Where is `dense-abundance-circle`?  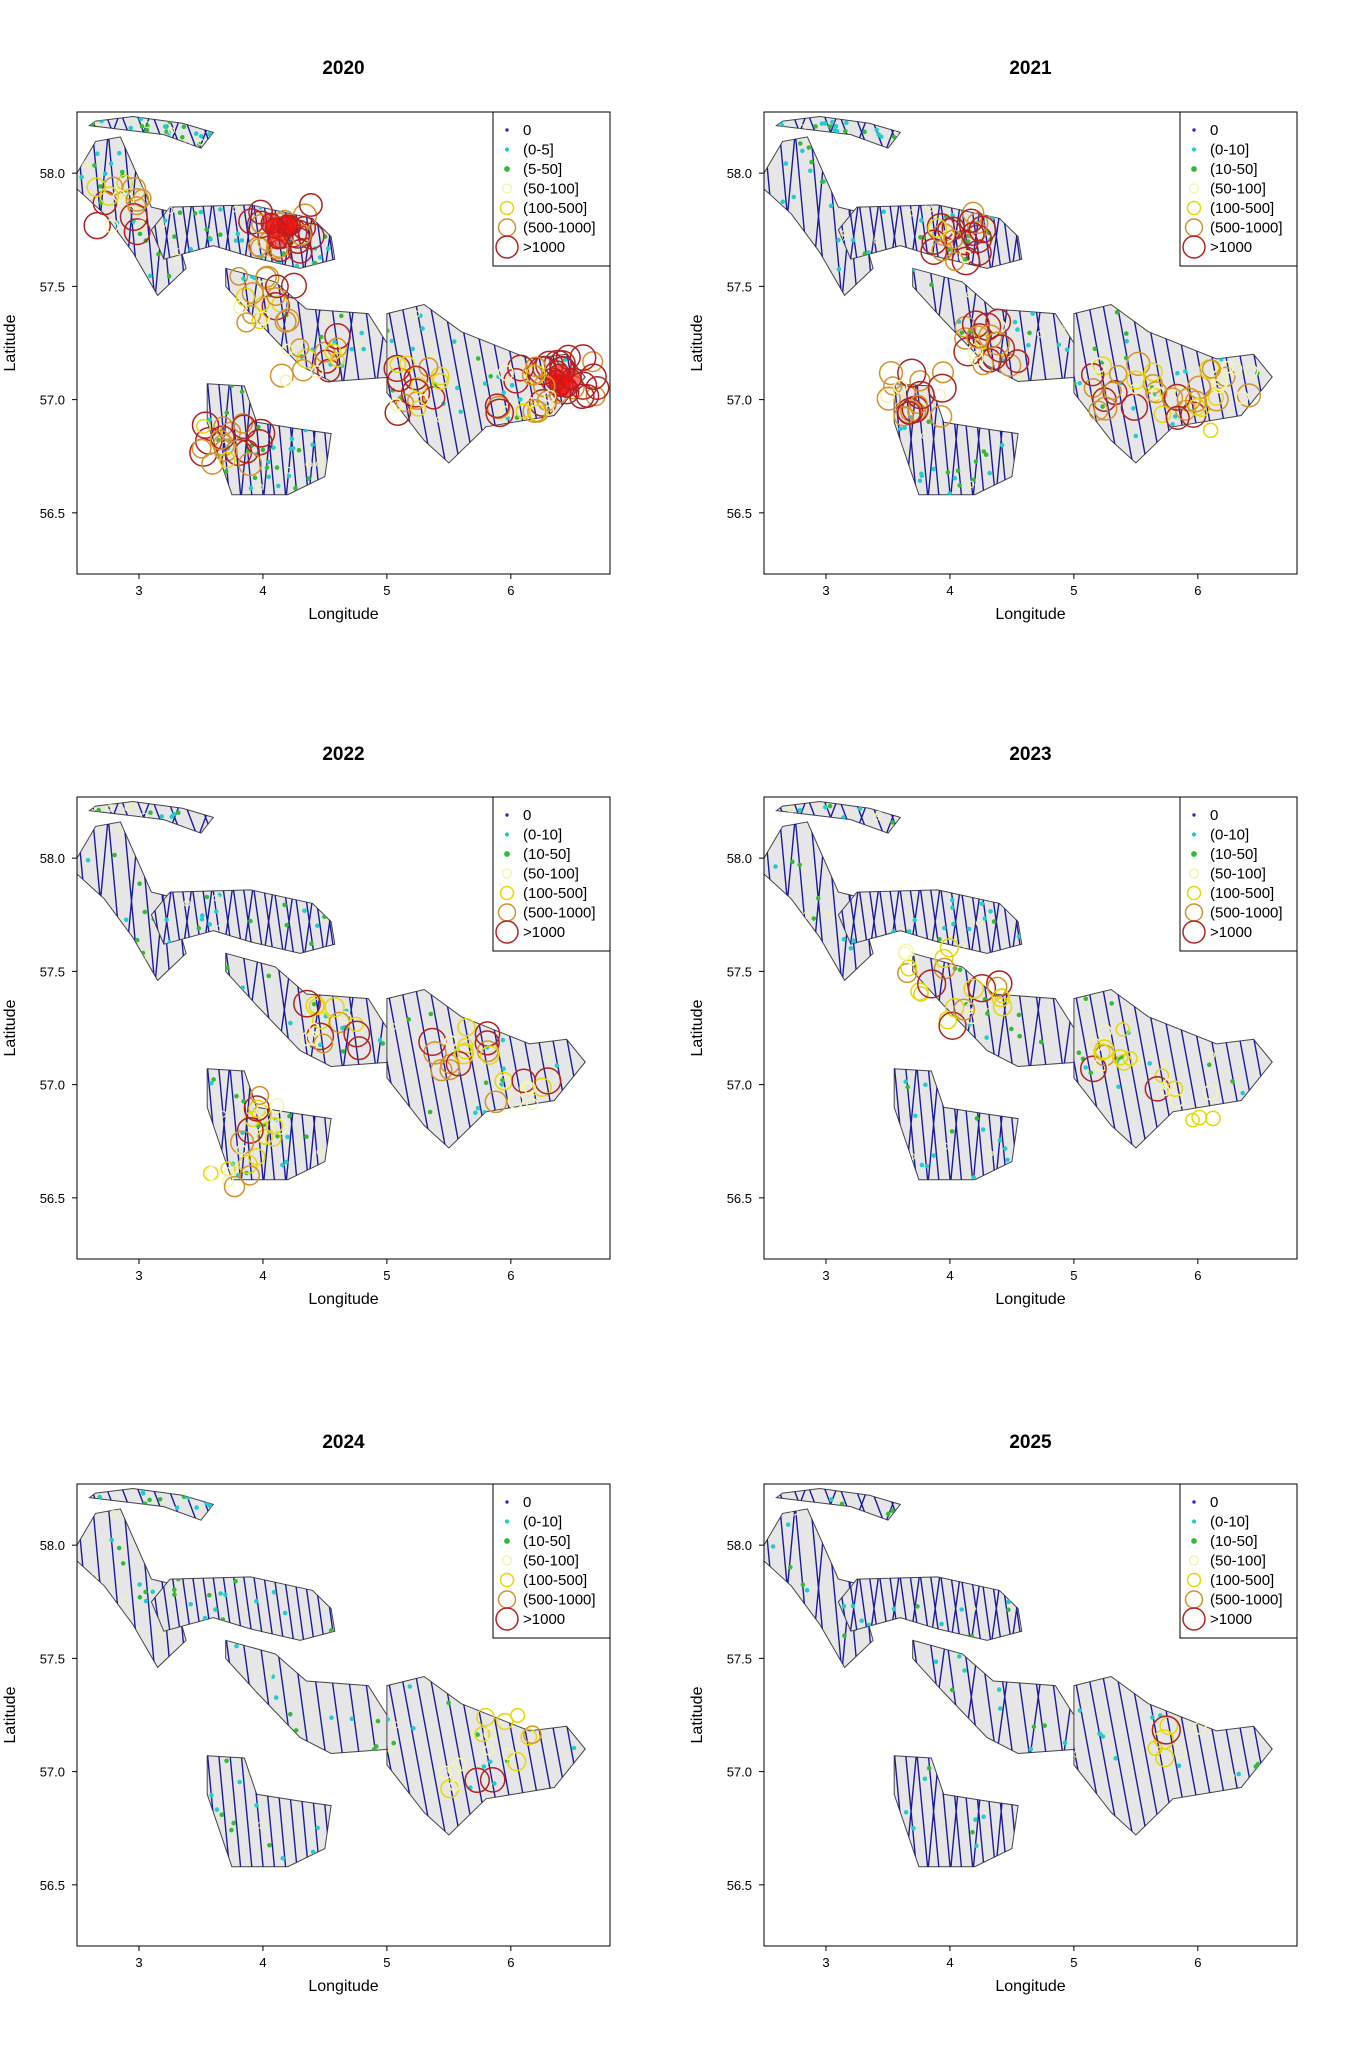
dense-abundance-circle is located at coordinates (271, 223).